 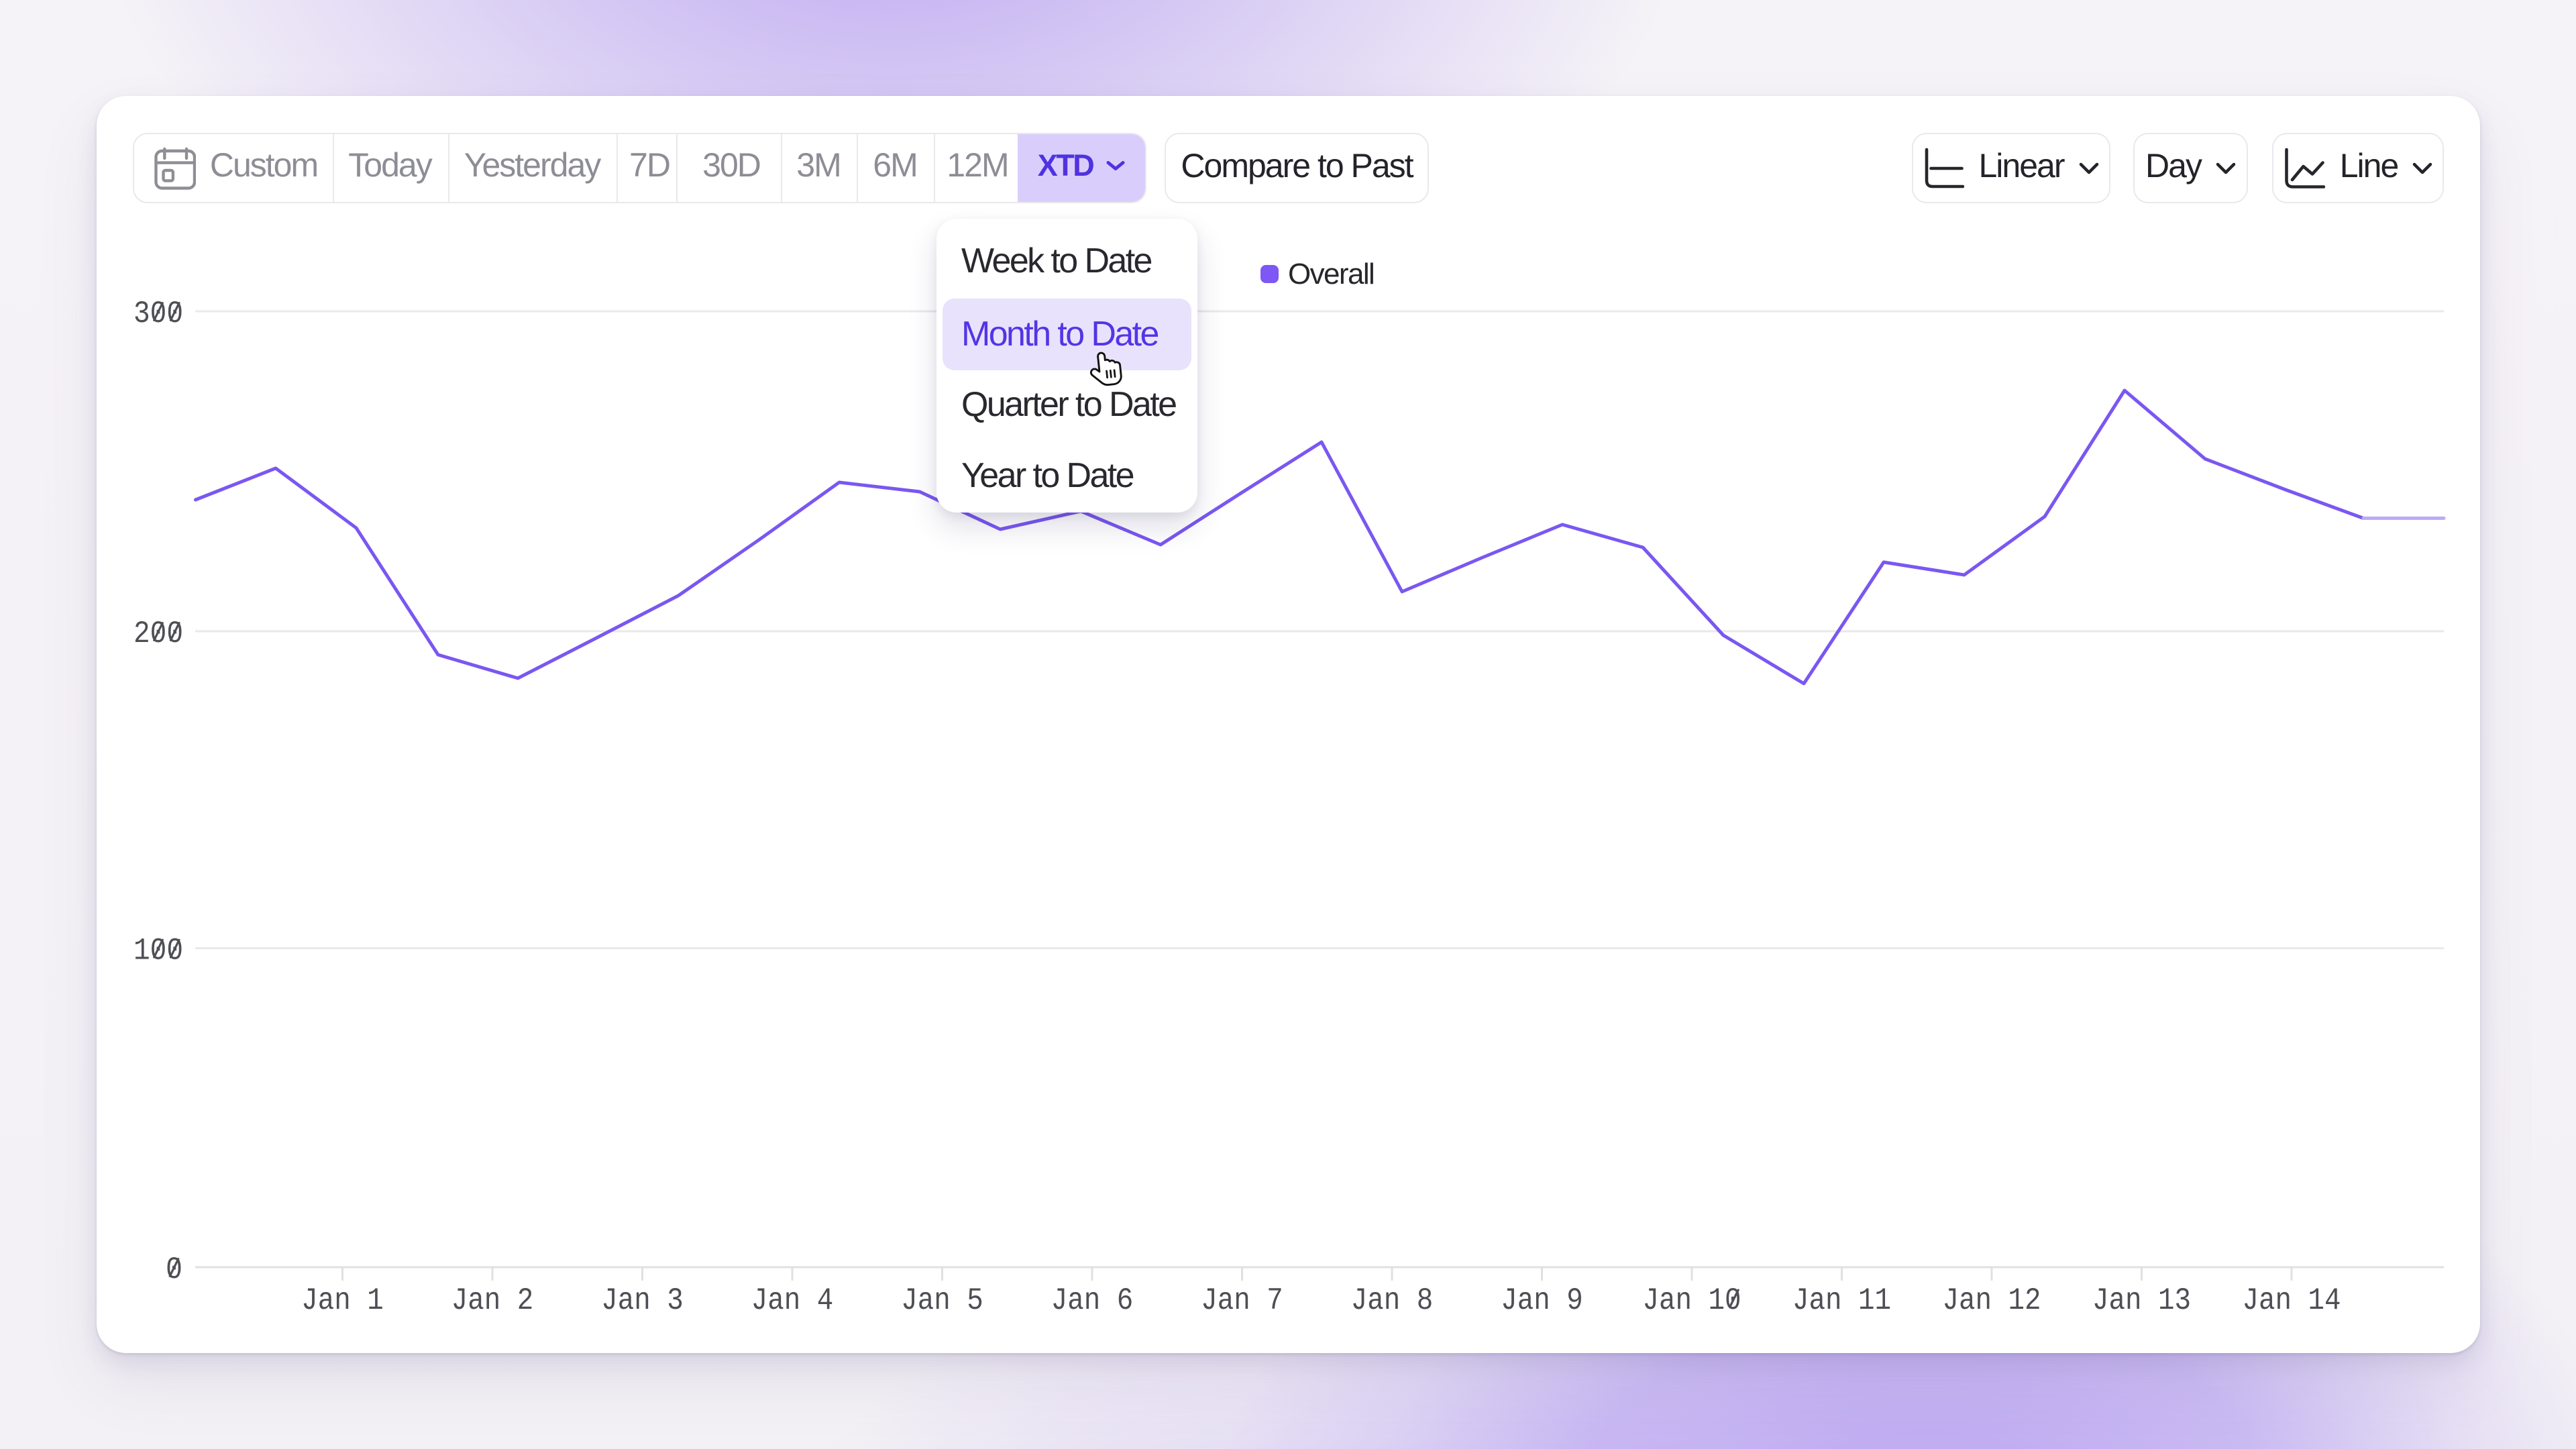 What do you see at coordinates (492, 1300) in the screenshot?
I see `svg-text: Jan 2` at bounding box center [492, 1300].